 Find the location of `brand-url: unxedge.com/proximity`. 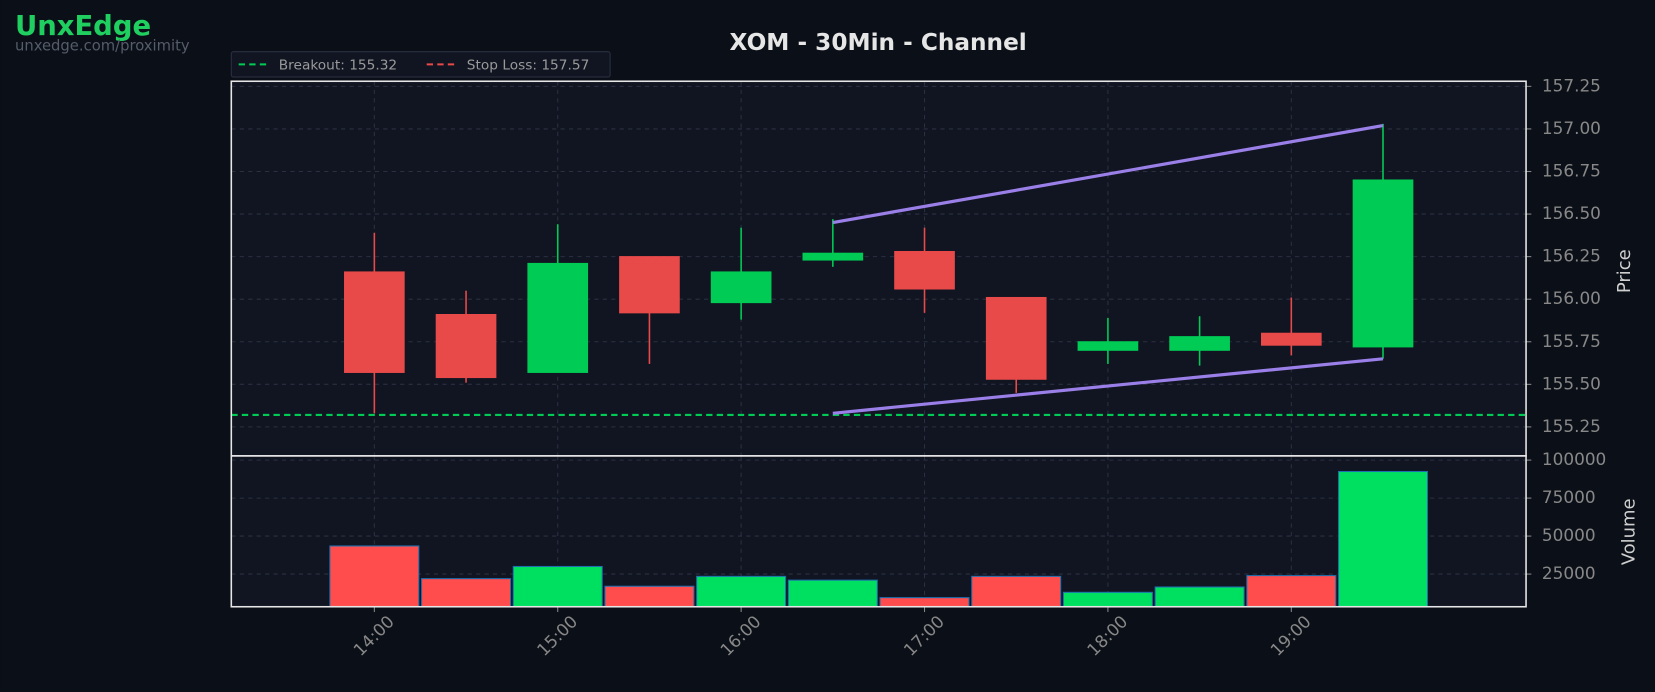

brand-url: unxedge.com/proximity is located at coordinates (102, 45).